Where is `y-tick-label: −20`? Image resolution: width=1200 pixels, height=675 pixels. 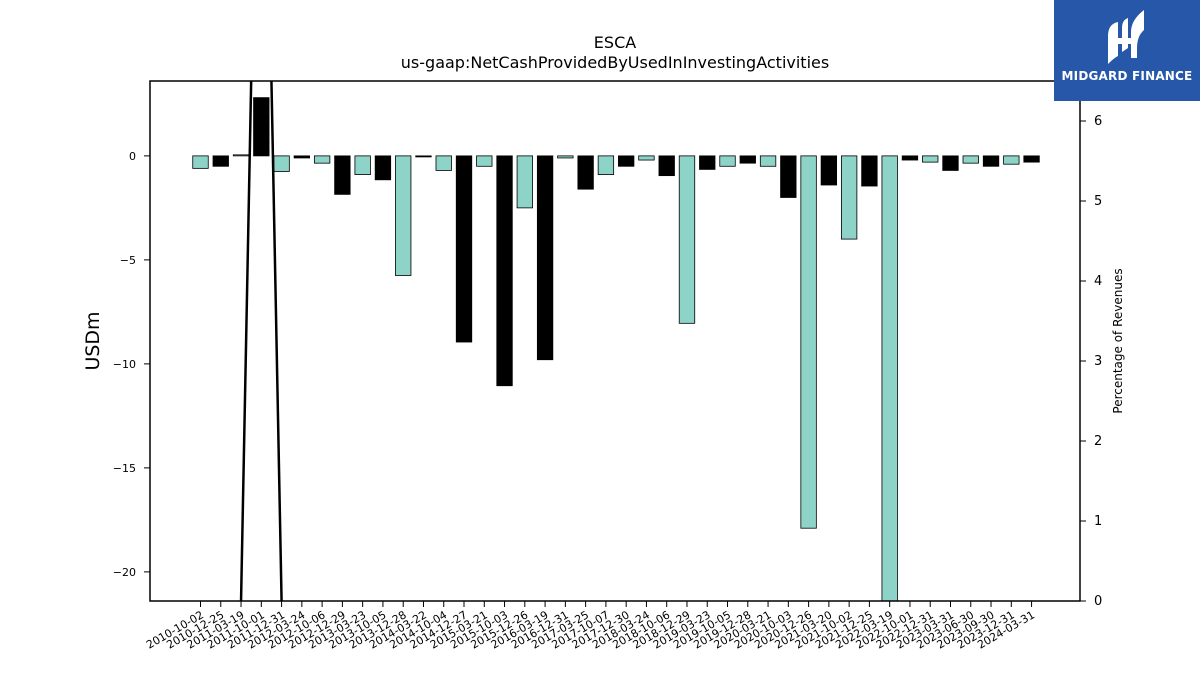
y-tick-label: −20 is located at coordinates (124, 572).